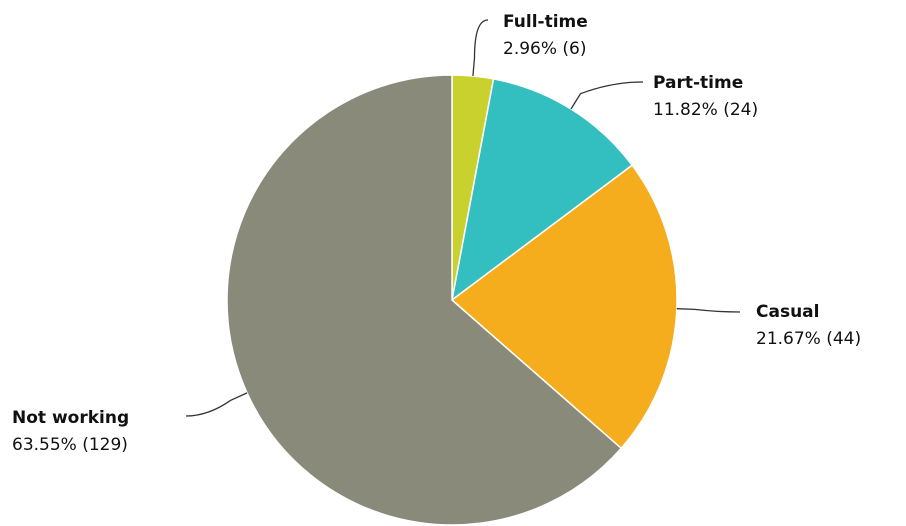 The width and height of the screenshot is (906, 526). What do you see at coordinates (787, 312) in the screenshot?
I see `label-casual-name: Casual` at bounding box center [787, 312].